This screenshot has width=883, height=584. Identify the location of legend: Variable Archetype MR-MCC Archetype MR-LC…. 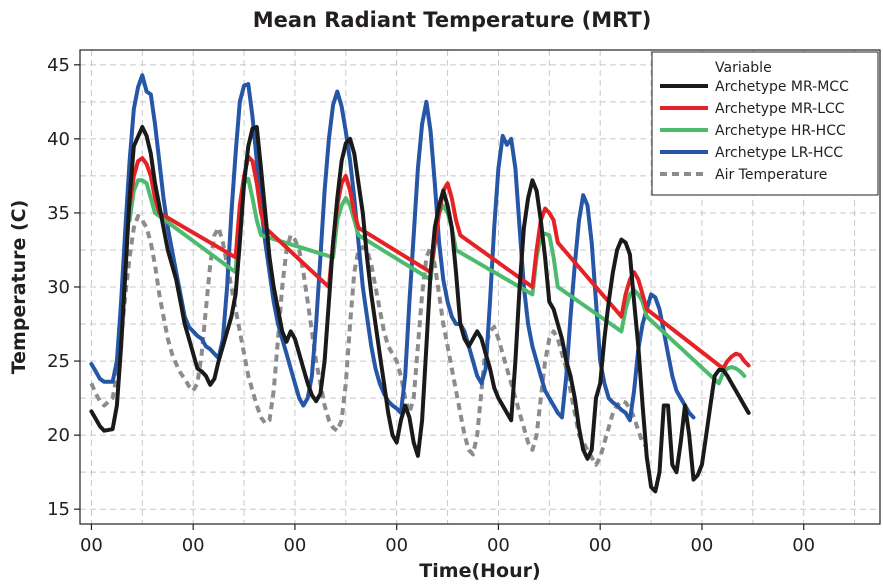
(765, 123).